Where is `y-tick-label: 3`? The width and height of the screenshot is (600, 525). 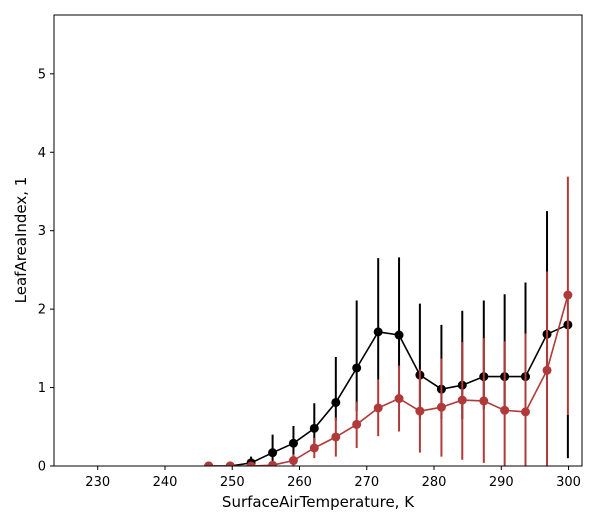
y-tick-label: 3 is located at coordinates (42, 231).